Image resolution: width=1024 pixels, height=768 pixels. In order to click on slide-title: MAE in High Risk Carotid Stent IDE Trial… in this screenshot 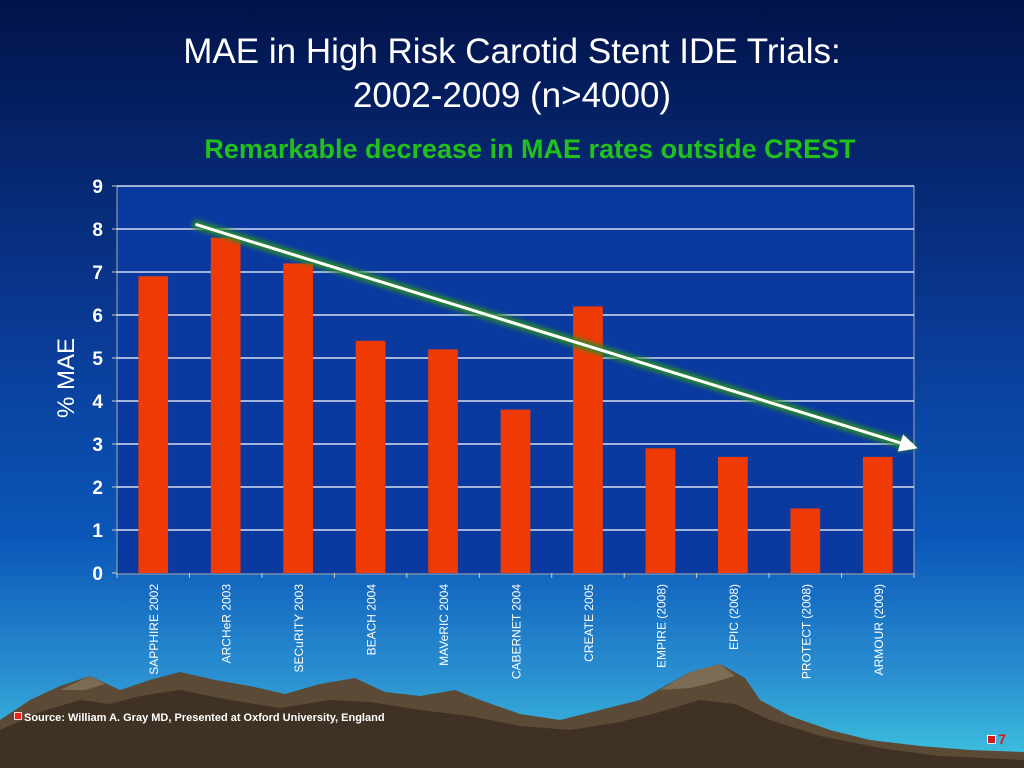, I will do `click(512, 74)`.